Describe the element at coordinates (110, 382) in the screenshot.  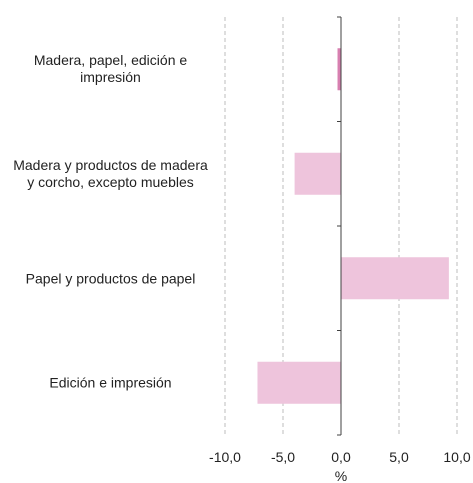
I see `category-label: Edición e impresión` at that location.